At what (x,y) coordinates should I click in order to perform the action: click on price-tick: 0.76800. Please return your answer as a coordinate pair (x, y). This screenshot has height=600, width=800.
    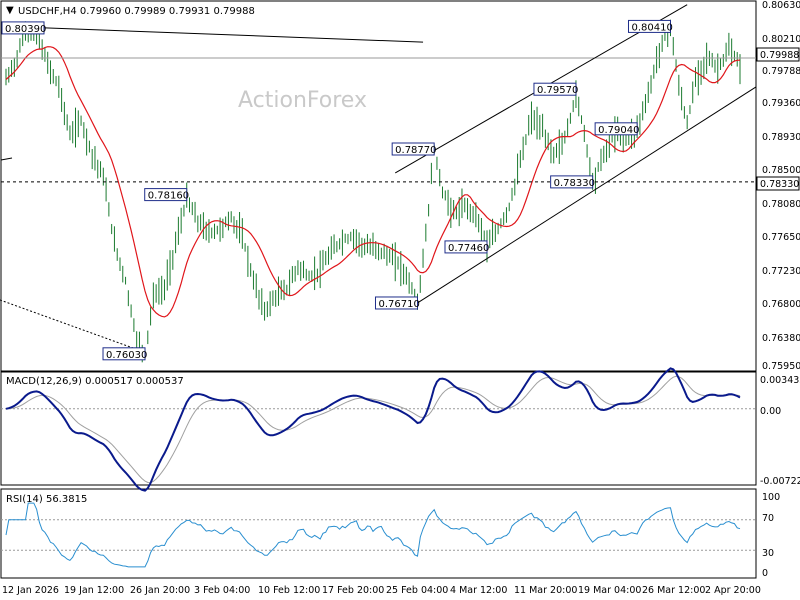
    Looking at the image, I should click on (781, 304).